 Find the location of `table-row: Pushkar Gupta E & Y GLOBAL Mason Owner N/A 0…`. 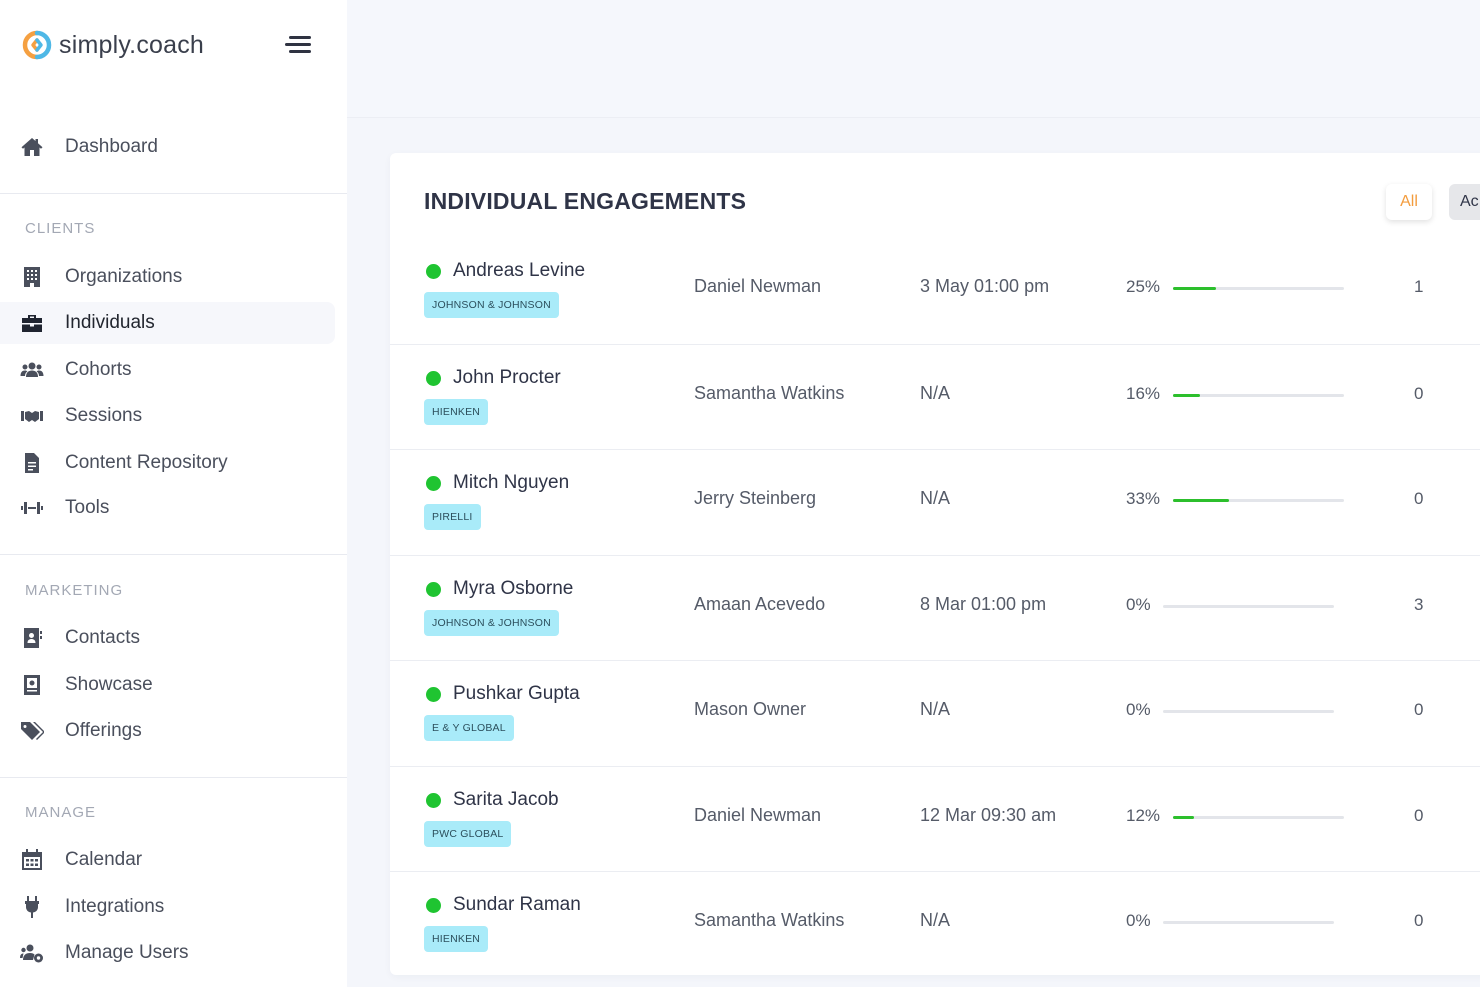

table-row: Pushkar Gupta E & Y GLOBAL Mason Owner N/A 0… is located at coordinates (935, 712).